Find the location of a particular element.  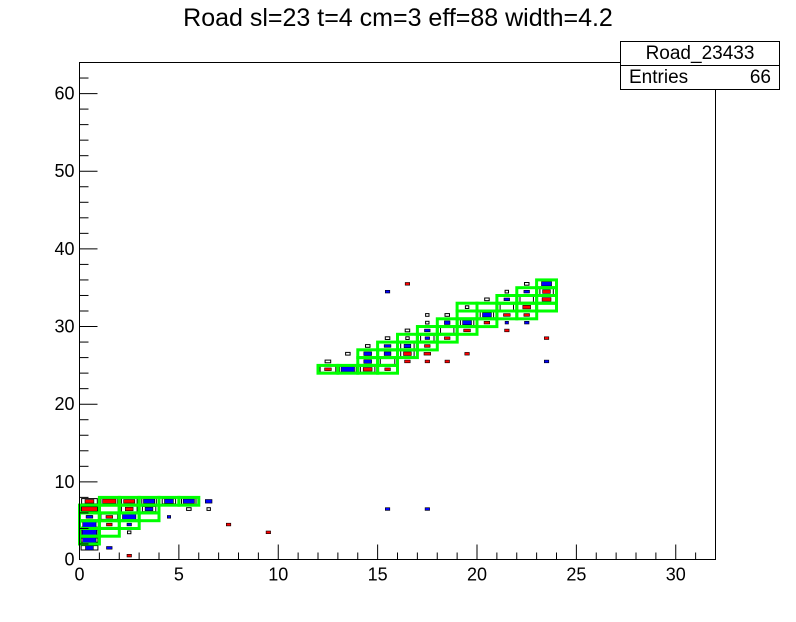

stats-entries-row: Entries 66 is located at coordinates (700, 78).